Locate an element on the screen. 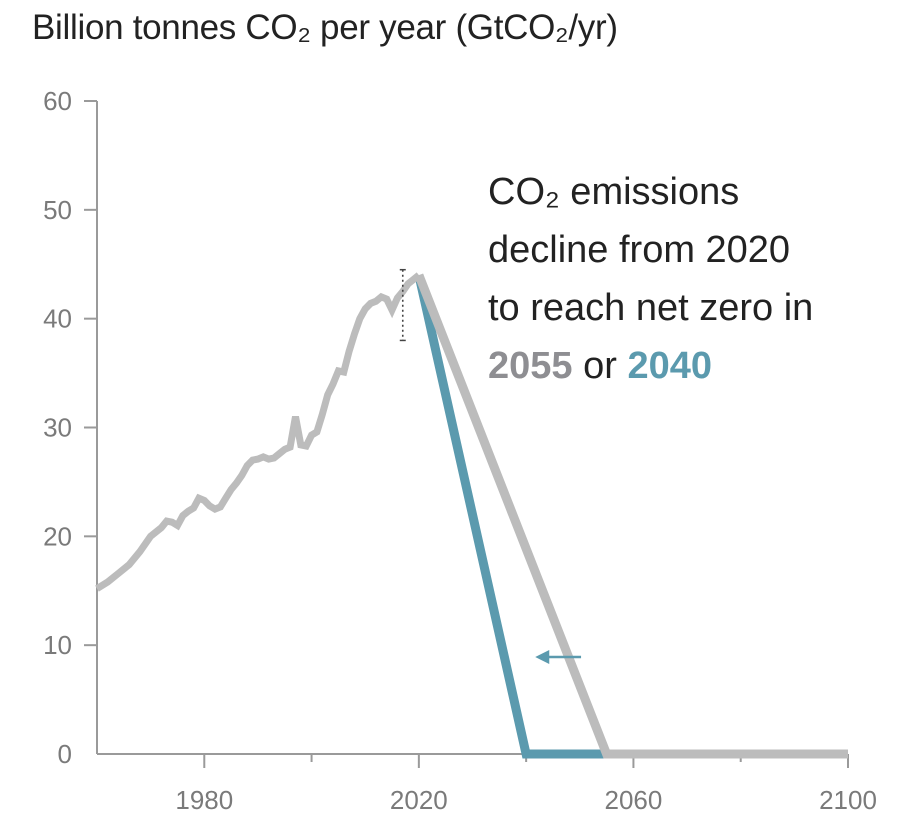 The height and width of the screenshot is (835, 920). net-zero-2040-line is located at coordinates (510, 516).